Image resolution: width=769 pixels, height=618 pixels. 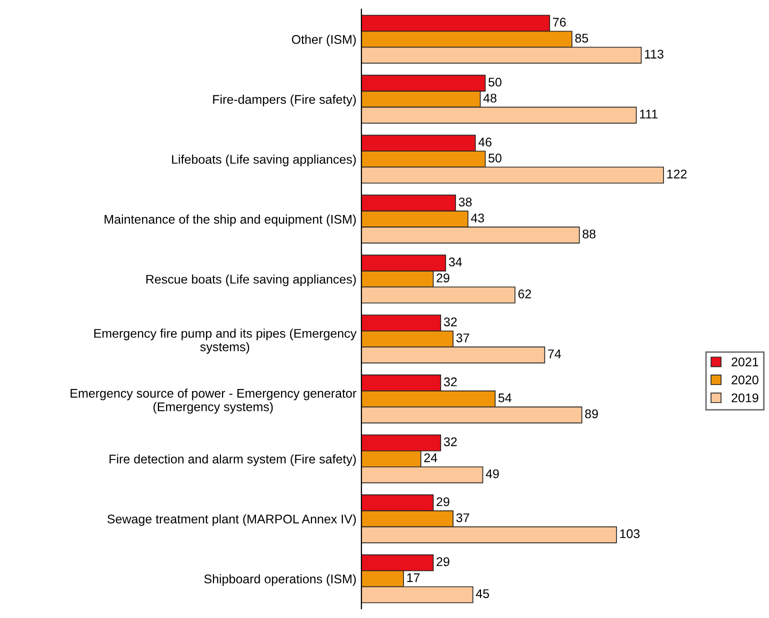 What do you see at coordinates (554, 354) in the screenshot?
I see `data-label: 74` at bounding box center [554, 354].